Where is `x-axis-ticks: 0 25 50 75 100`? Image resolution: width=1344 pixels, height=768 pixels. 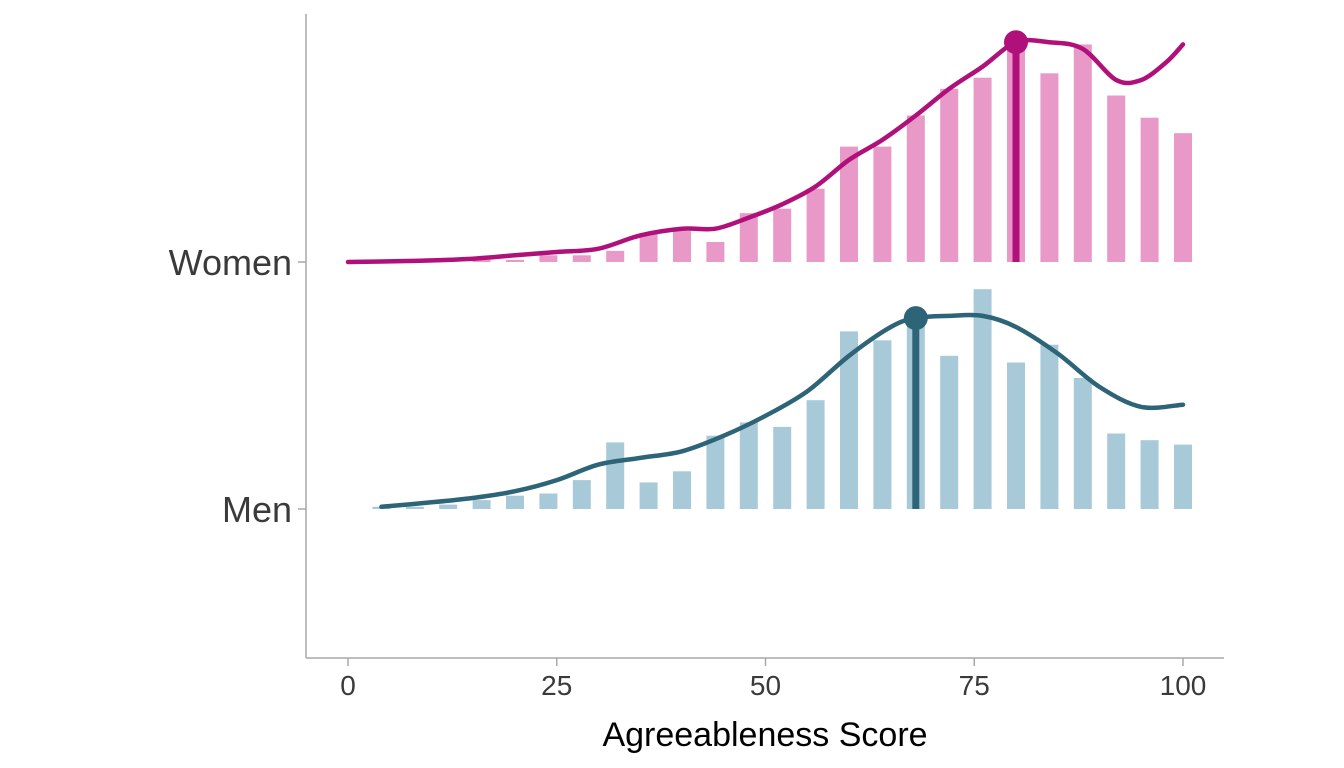
x-axis-ticks: 0 25 50 75 100 is located at coordinates (773, 679).